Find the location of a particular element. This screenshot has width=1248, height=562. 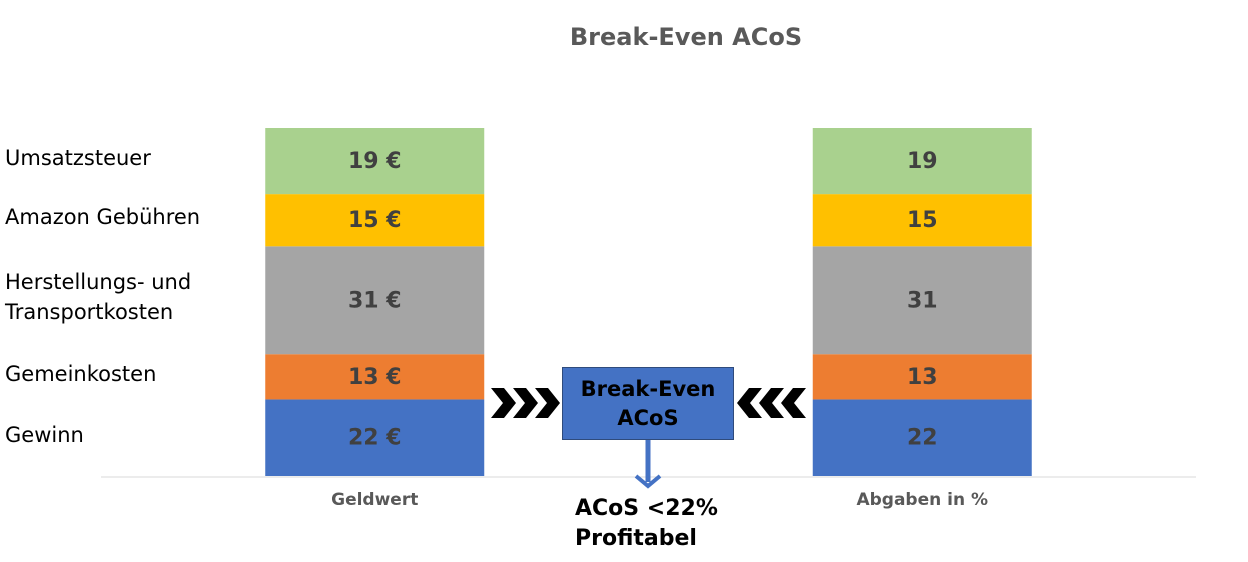

data-label: 15 is located at coordinates (922, 220).